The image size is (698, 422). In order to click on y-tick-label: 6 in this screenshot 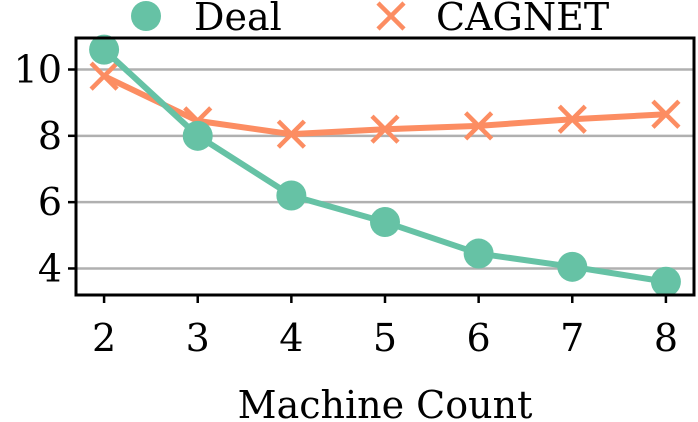, I will do `click(50, 202)`.